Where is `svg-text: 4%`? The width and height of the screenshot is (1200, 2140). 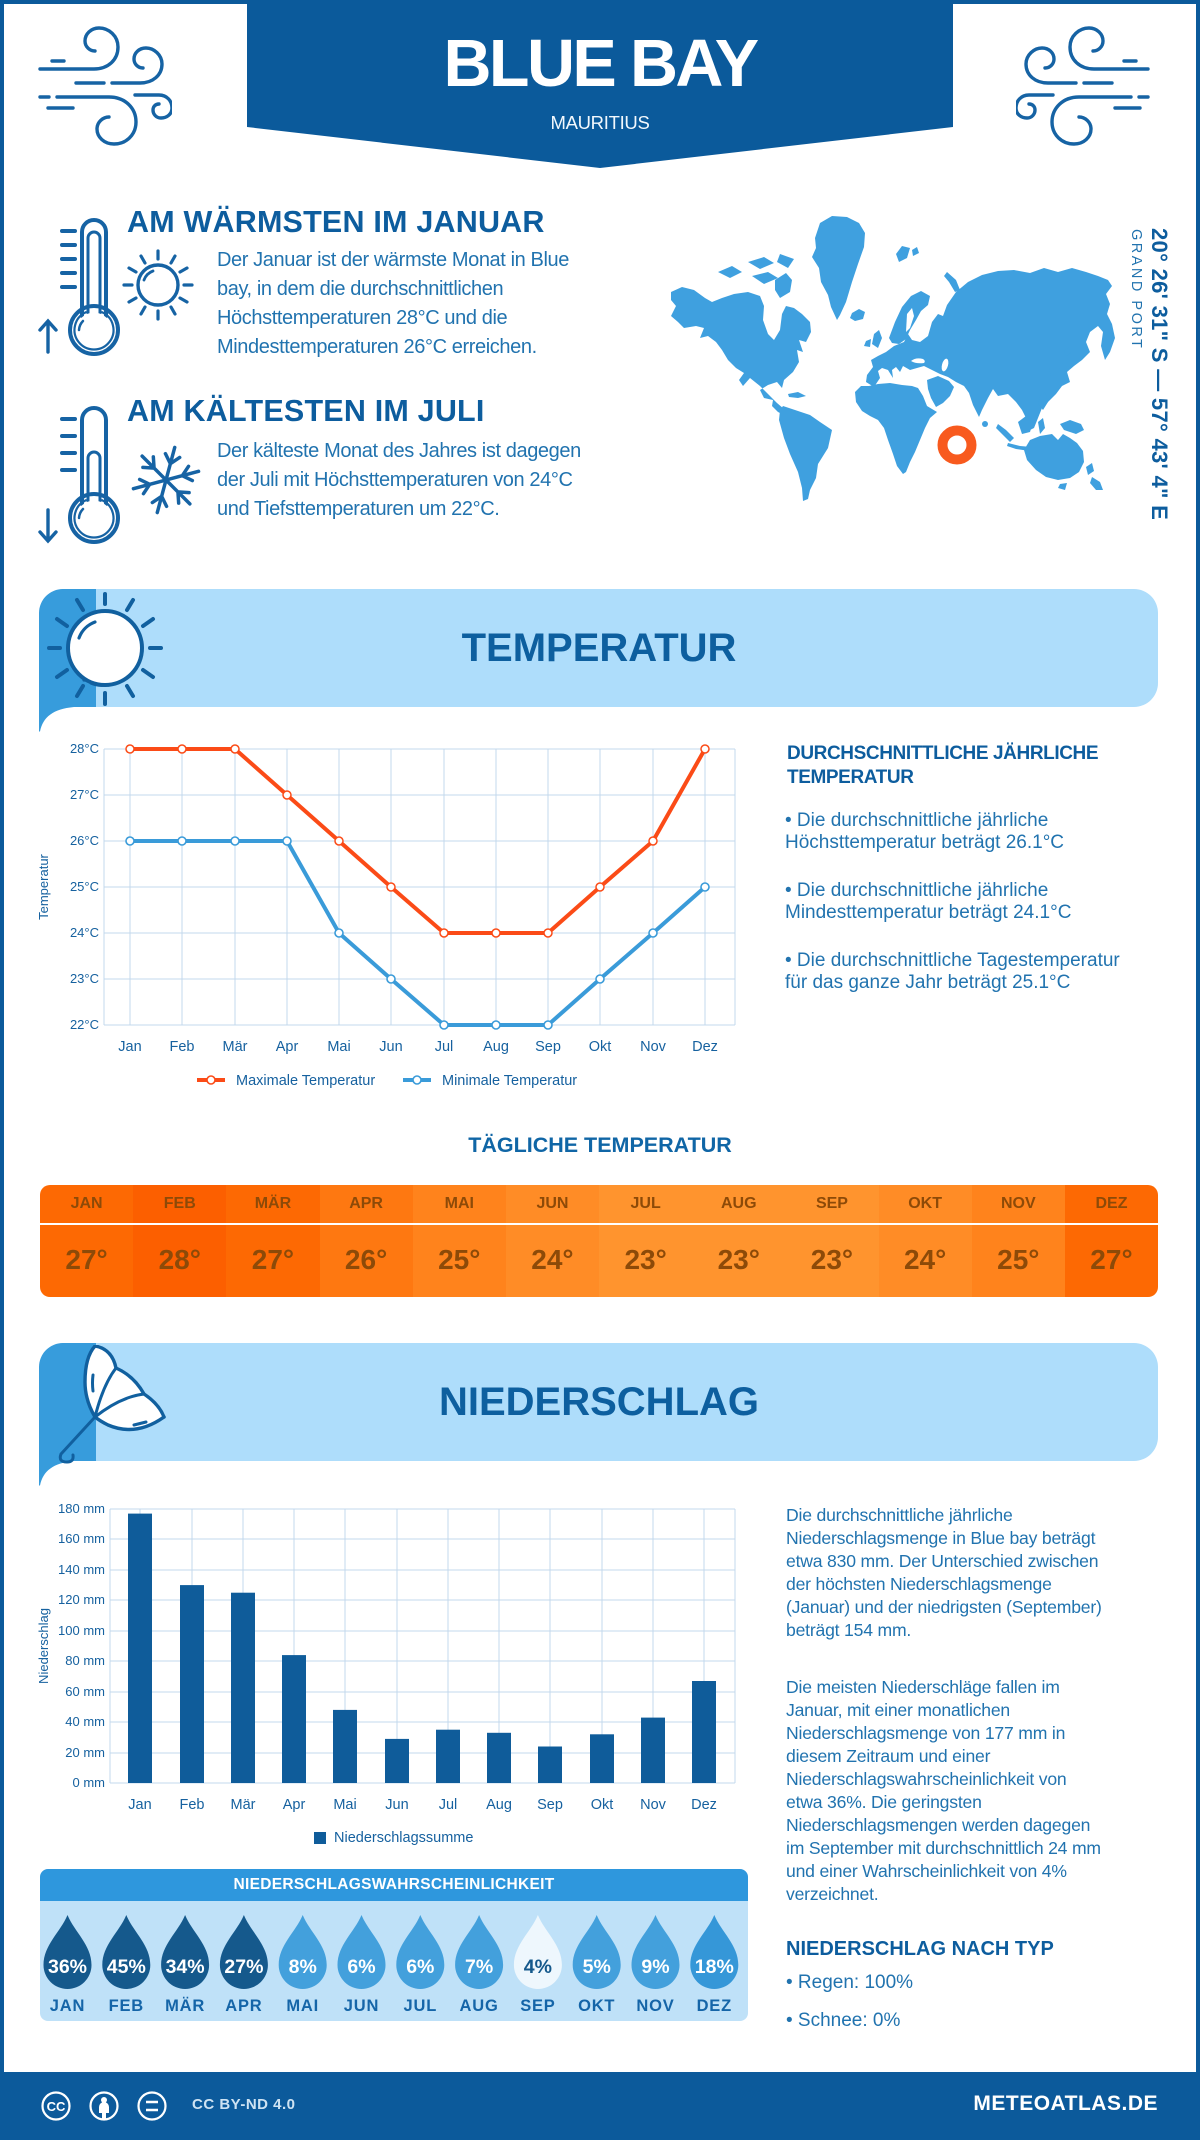
svg-text: 4% is located at coordinates (538, 1967).